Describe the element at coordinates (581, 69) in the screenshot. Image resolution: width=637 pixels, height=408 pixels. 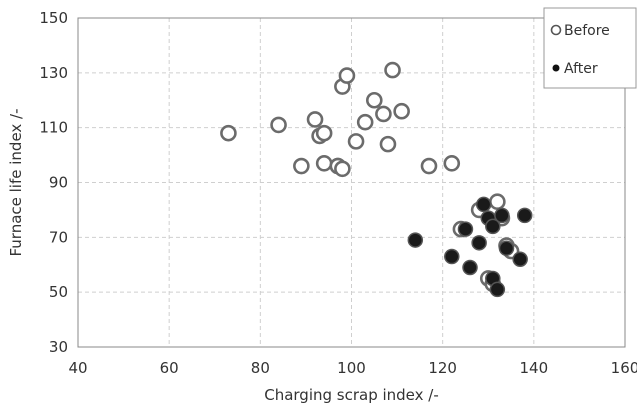
I see `legend-label: After` at that location.